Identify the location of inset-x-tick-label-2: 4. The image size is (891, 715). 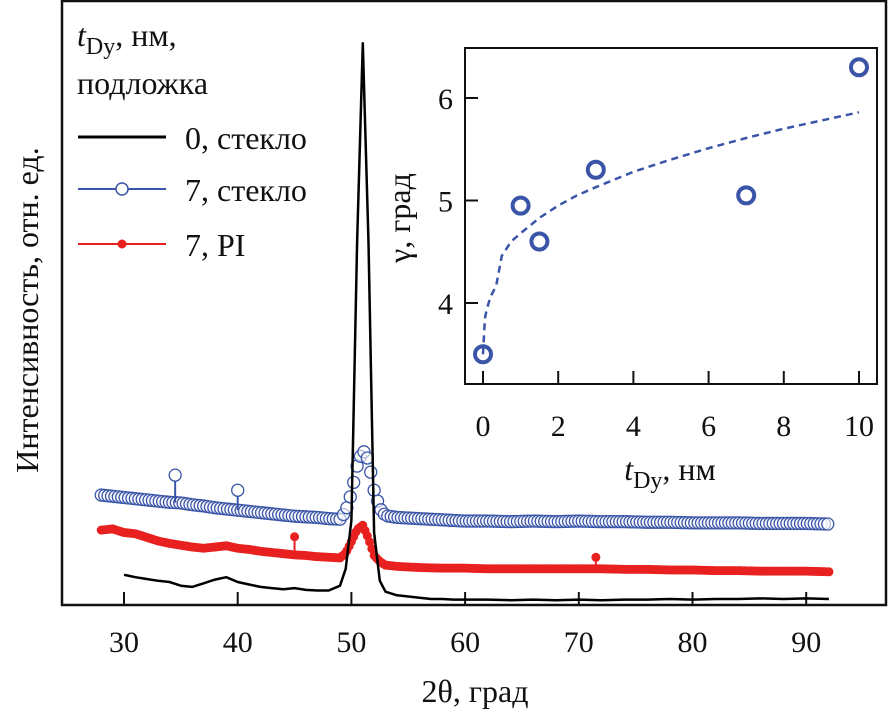
(633, 426).